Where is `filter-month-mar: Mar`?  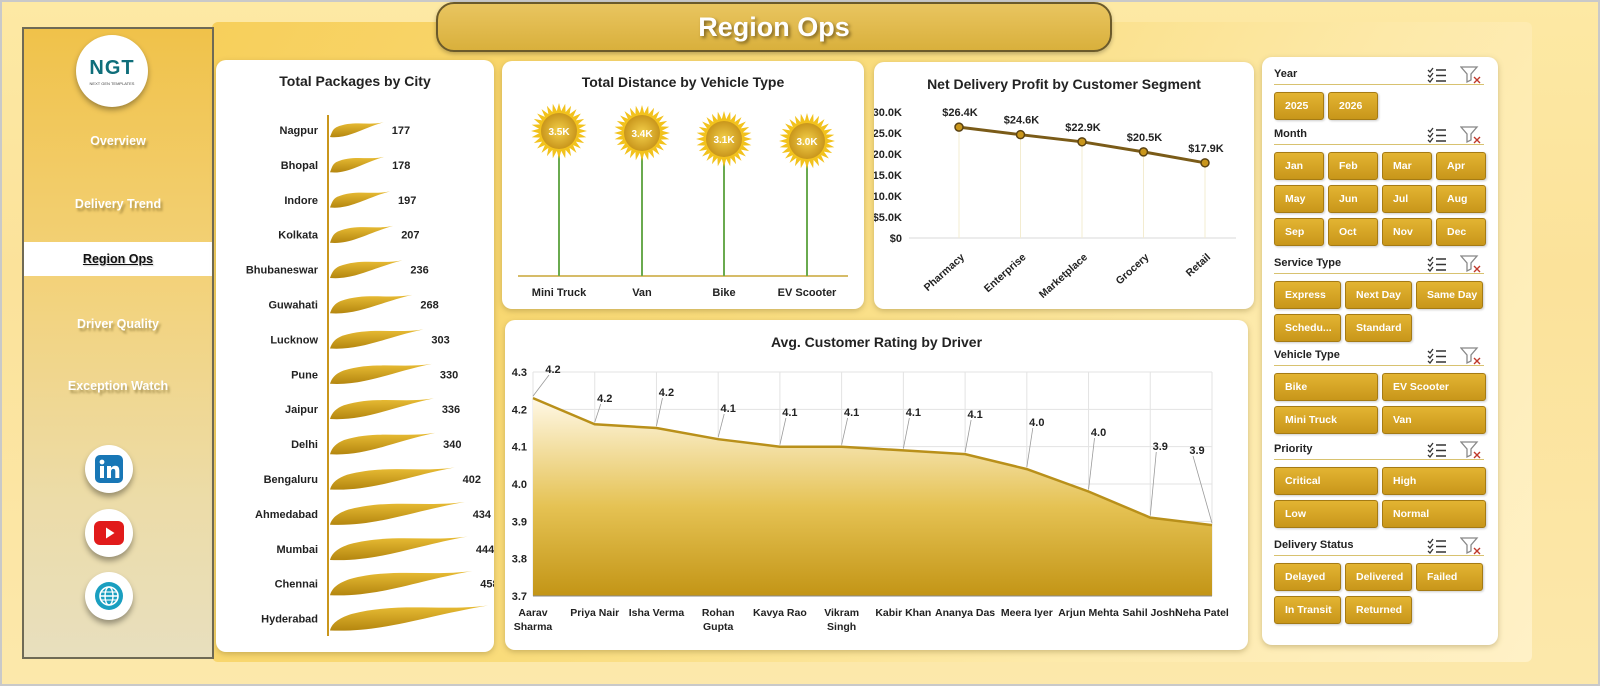 filter-month-mar: Mar is located at coordinates (1407, 166).